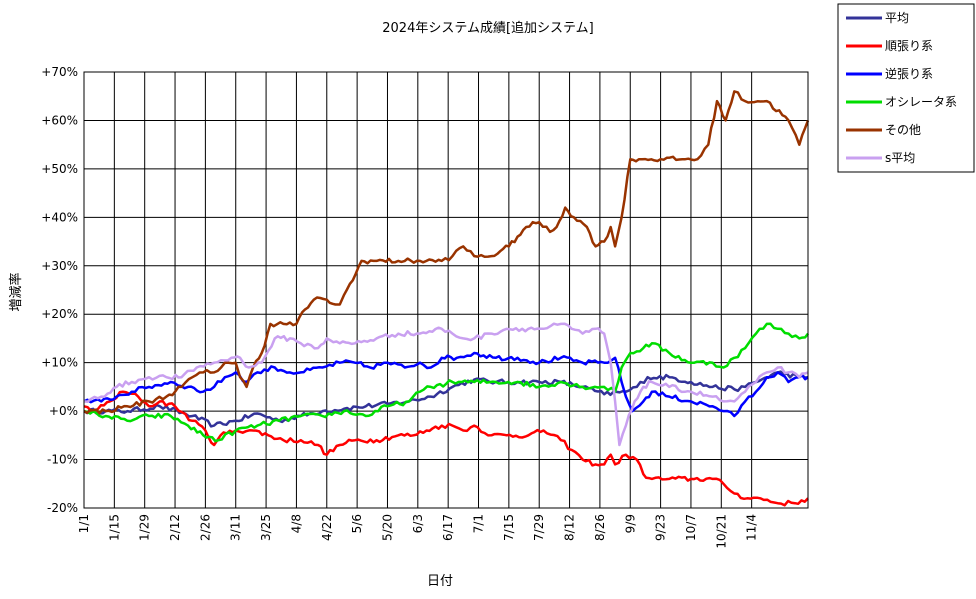  Describe the element at coordinates (145, 527) in the screenshot. I see `x-tick-label: 1/29` at that location.